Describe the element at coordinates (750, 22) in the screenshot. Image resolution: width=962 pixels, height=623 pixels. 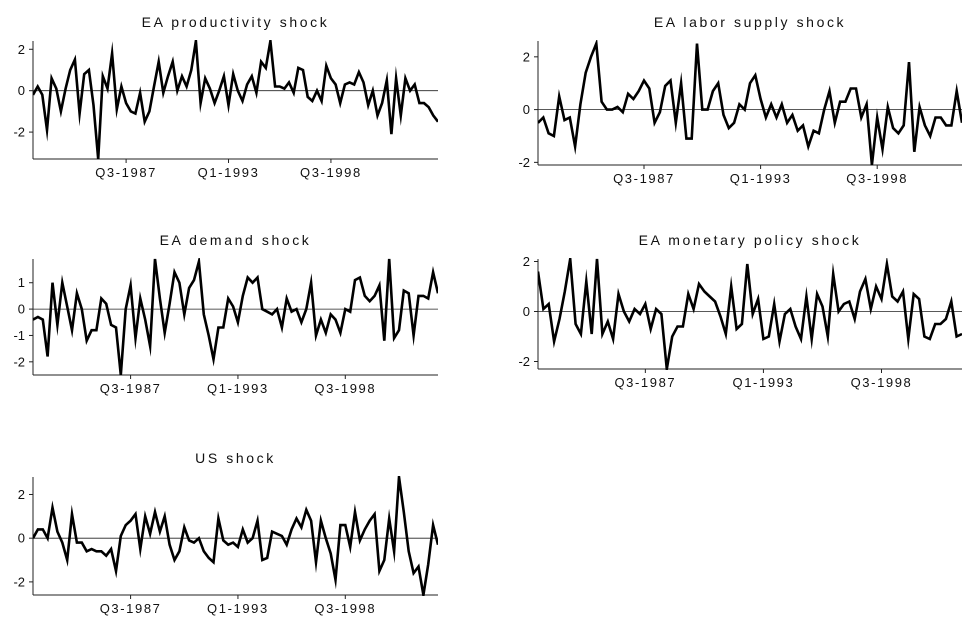
I see `chart-title: EA labor supply shock` at that location.